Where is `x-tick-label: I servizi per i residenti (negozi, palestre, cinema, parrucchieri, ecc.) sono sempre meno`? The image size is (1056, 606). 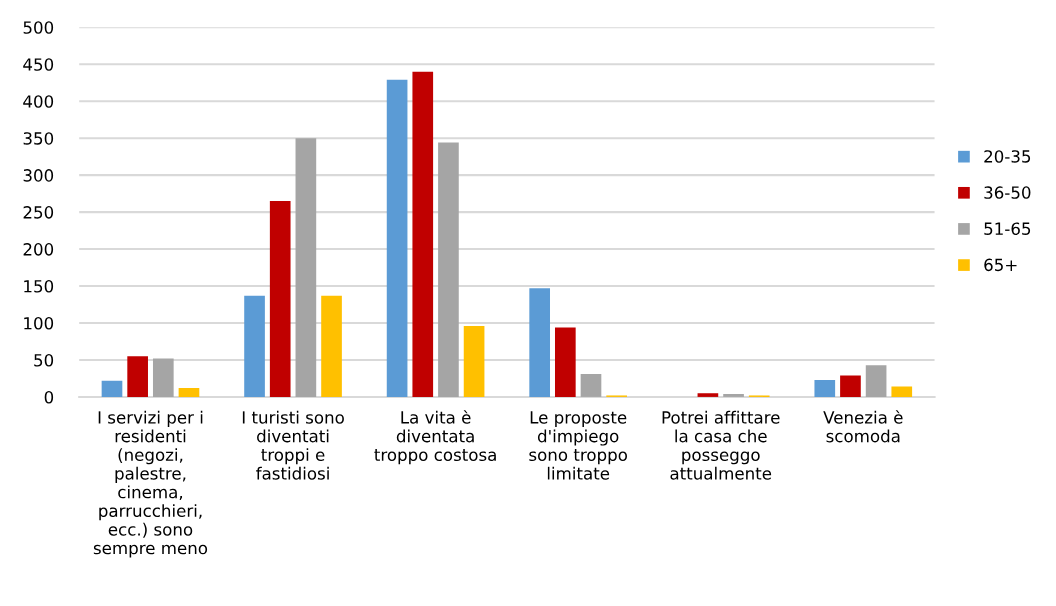 x-tick-label: I servizi per i residenti (negozi, palestre, cinema, parrucchieri, ecc.) sono sempre meno is located at coordinates (150, 484).